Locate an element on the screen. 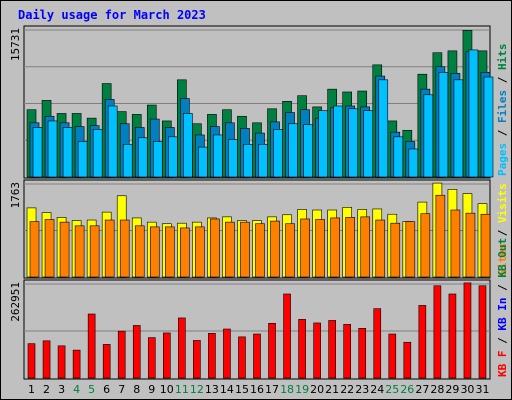 The height and width of the screenshot is (400, 512). x-tick-label-7: 7 is located at coordinates (121, 389).